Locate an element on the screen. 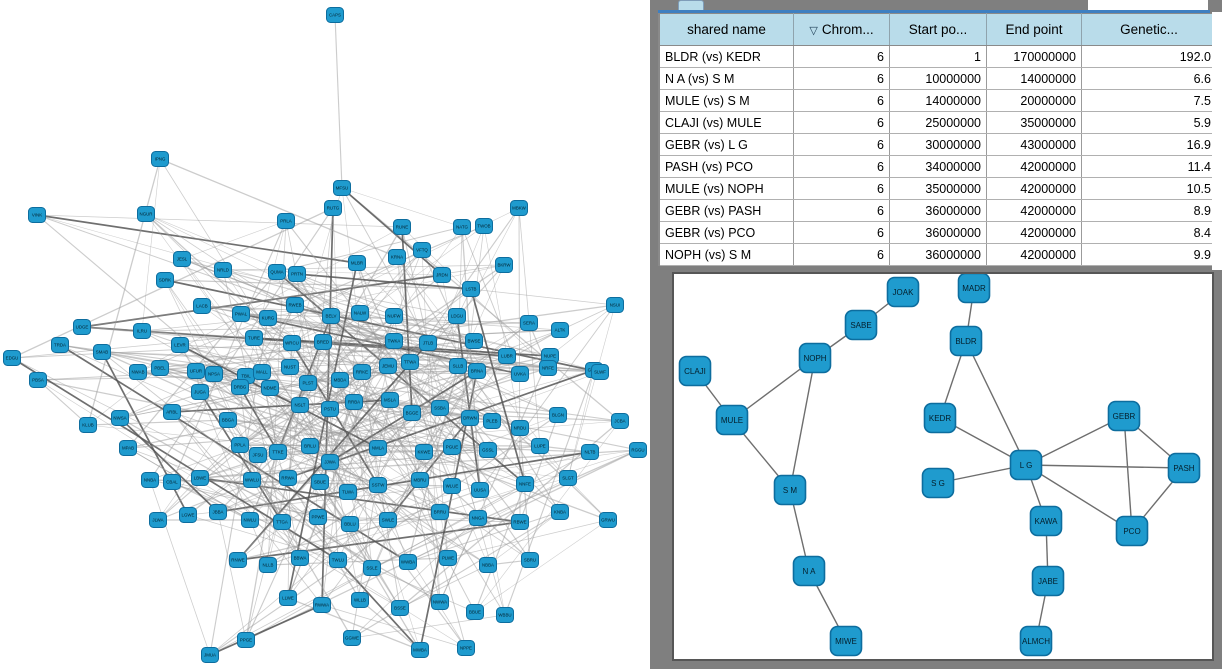  graph-node: MSLA is located at coordinates (390, 400).